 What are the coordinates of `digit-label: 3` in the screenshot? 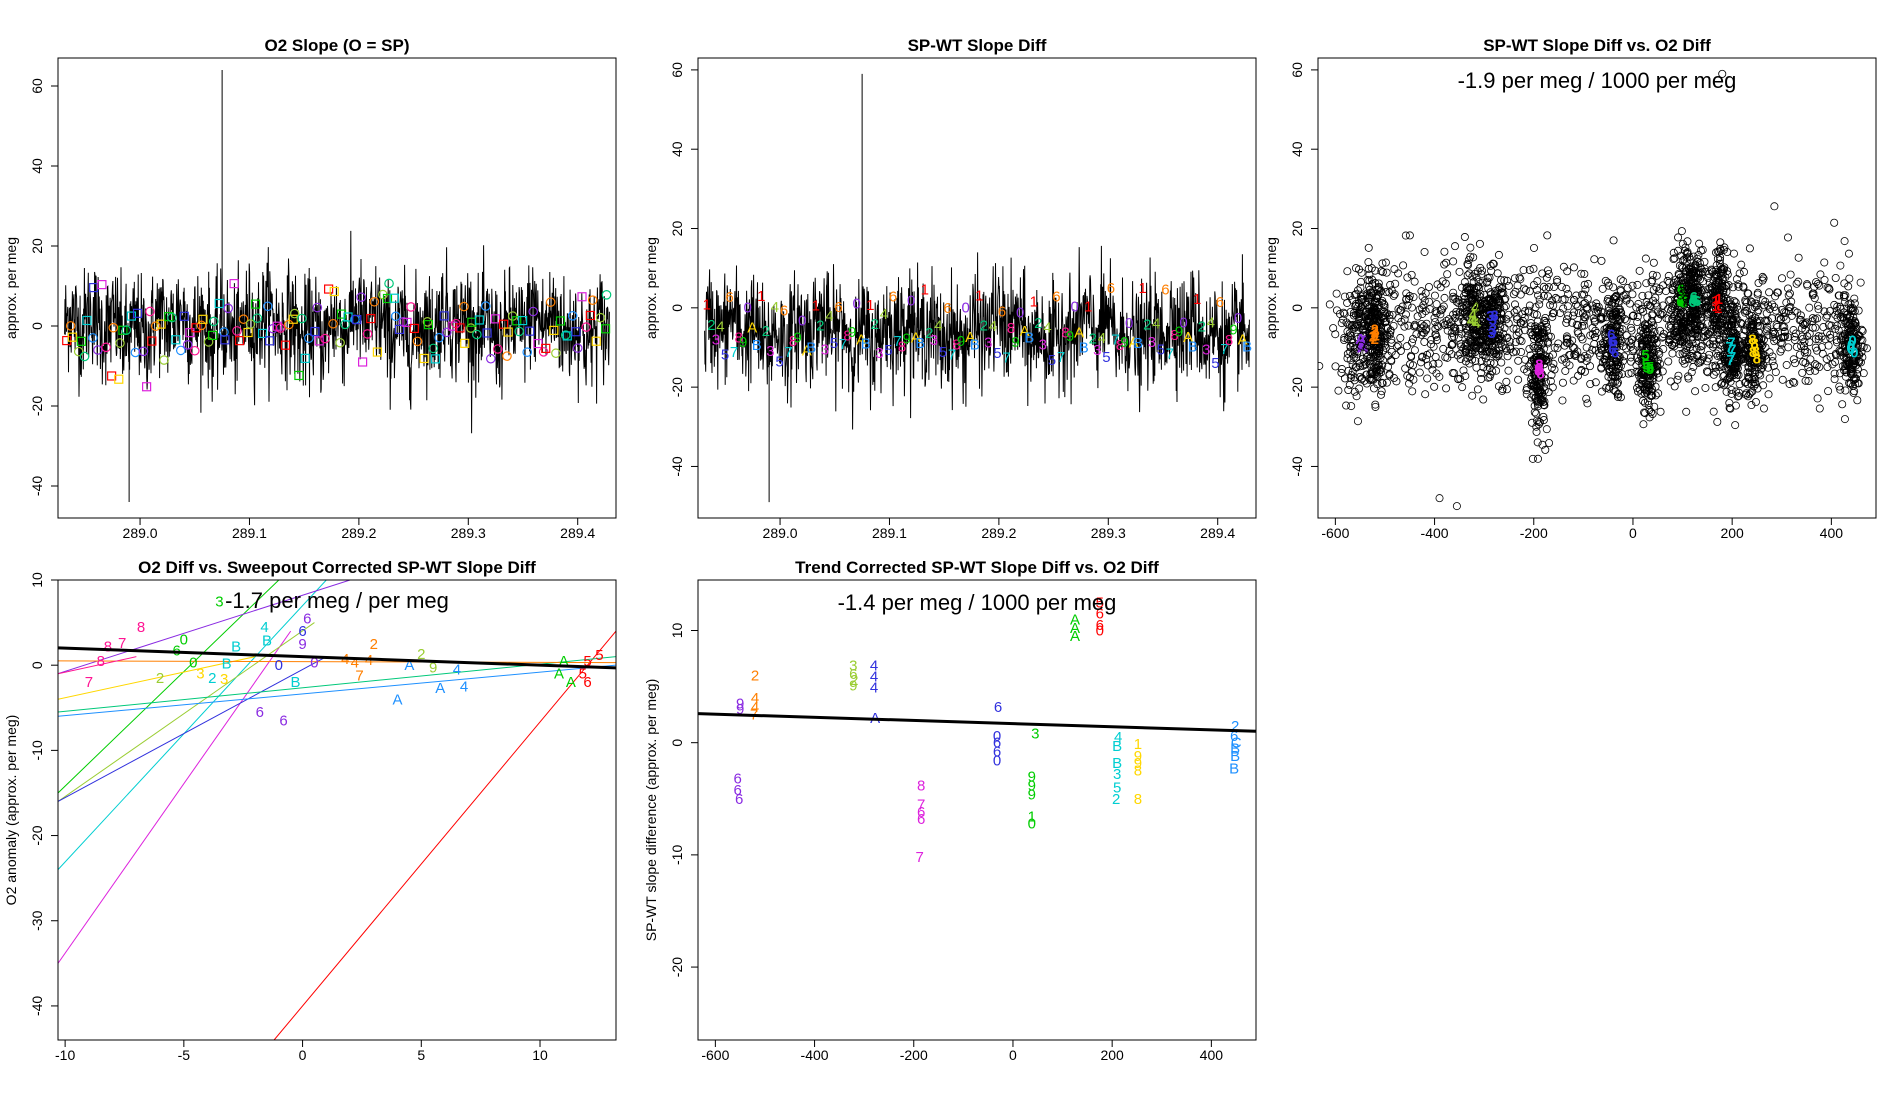 It's located at (1097, 350).